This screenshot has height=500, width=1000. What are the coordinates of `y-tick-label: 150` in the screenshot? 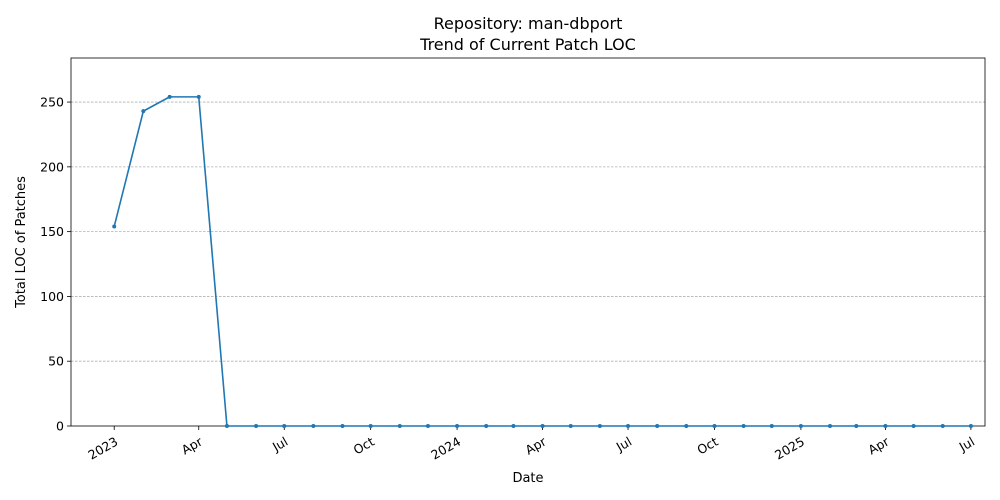 It's located at (52, 231).